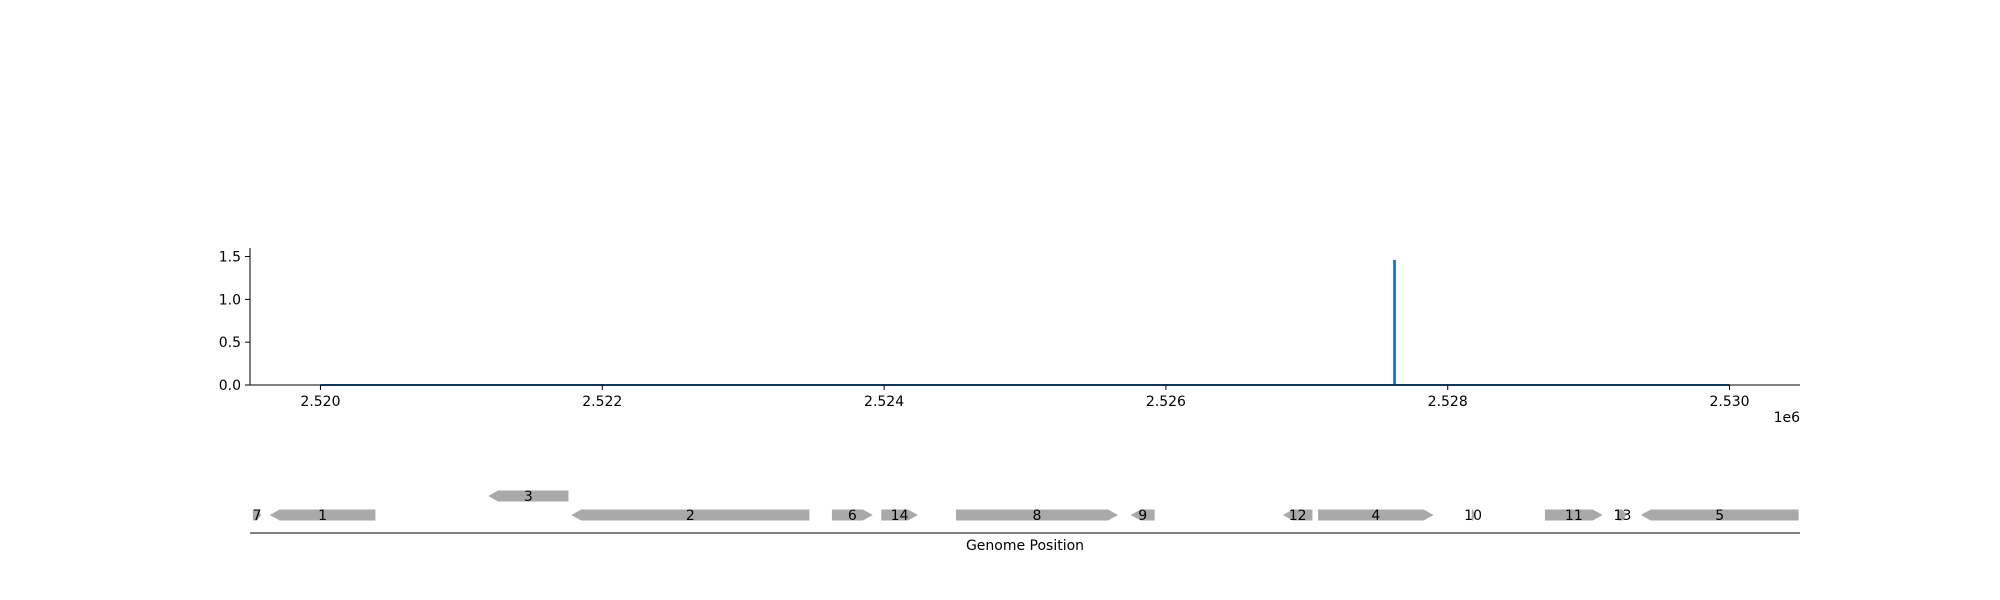 This screenshot has width=2000, height=600. What do you see at coordinates (1448, 402) in the screenshot?
I see `x-tick-label: 2.528` at bounding box center [1448, 402].